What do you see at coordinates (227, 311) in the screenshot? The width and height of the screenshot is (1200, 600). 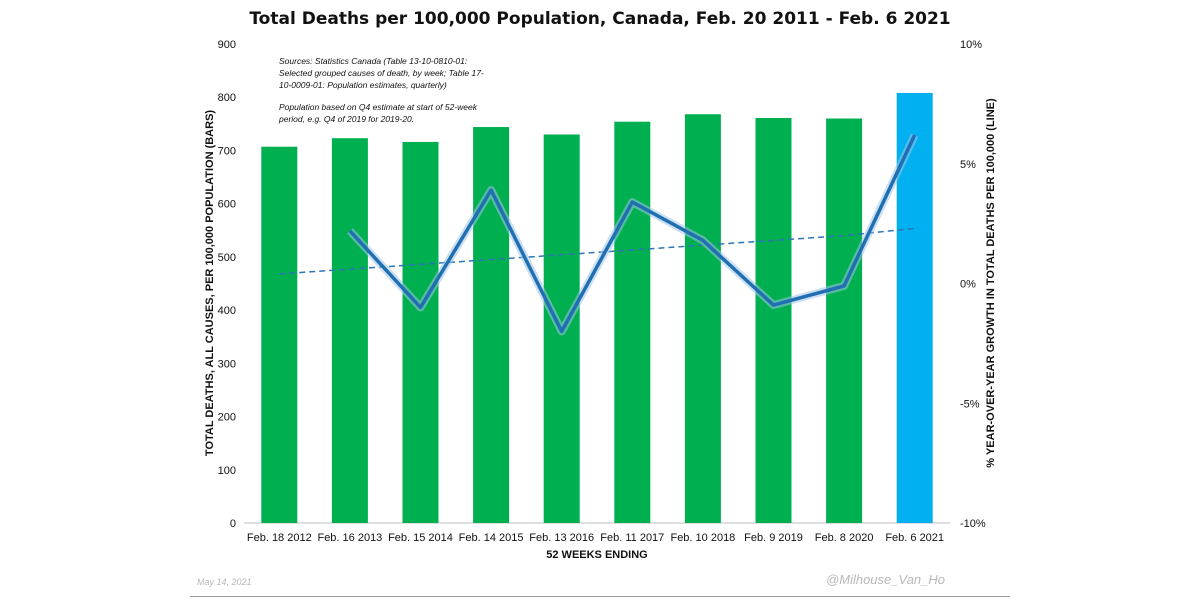 I see `y-tick-label: 400` at bounding box center [227, 311].